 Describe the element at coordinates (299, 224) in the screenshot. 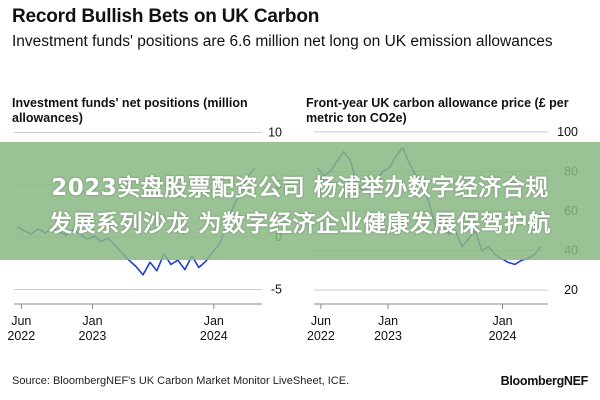

I see `banner-line-2: 发展系列沙龙 为数字经济企业健康发展保驾护航` at that location.